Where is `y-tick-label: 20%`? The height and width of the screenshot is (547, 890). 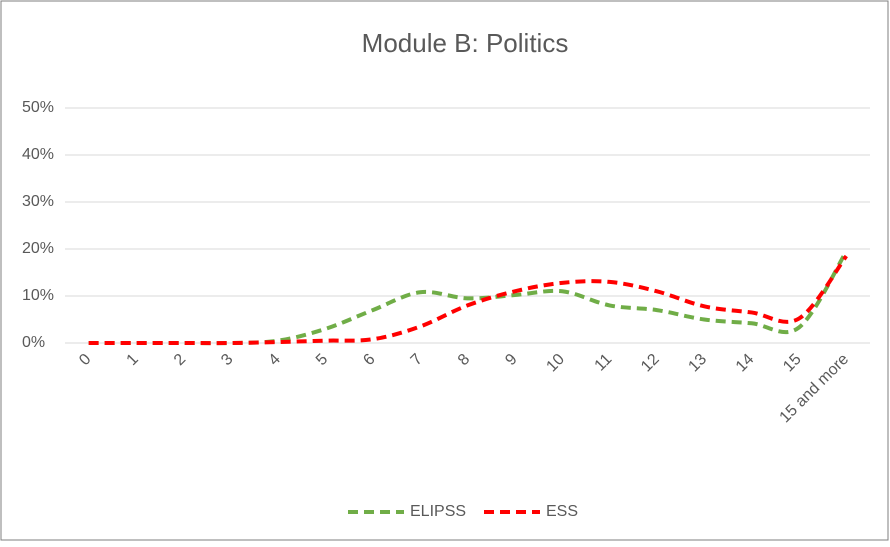
y-tick-label: 20% is located at coordinates (38, 248).